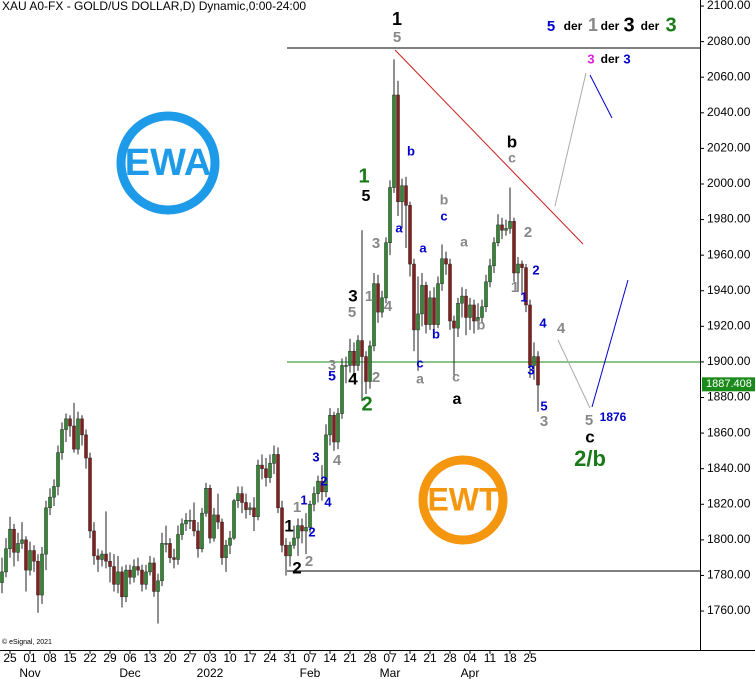  Describe the element at coordinates (601, 96) in the screenshot. I see `projection-line` at that location.